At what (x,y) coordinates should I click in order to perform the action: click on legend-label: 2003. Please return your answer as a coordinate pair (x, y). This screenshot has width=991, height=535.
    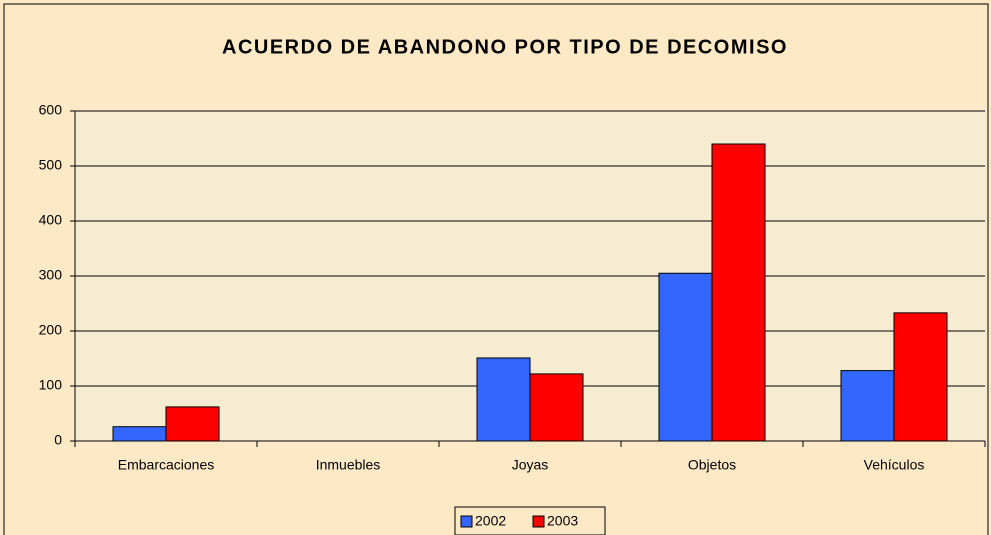
    Looking at the image, I should click on (562, 521).